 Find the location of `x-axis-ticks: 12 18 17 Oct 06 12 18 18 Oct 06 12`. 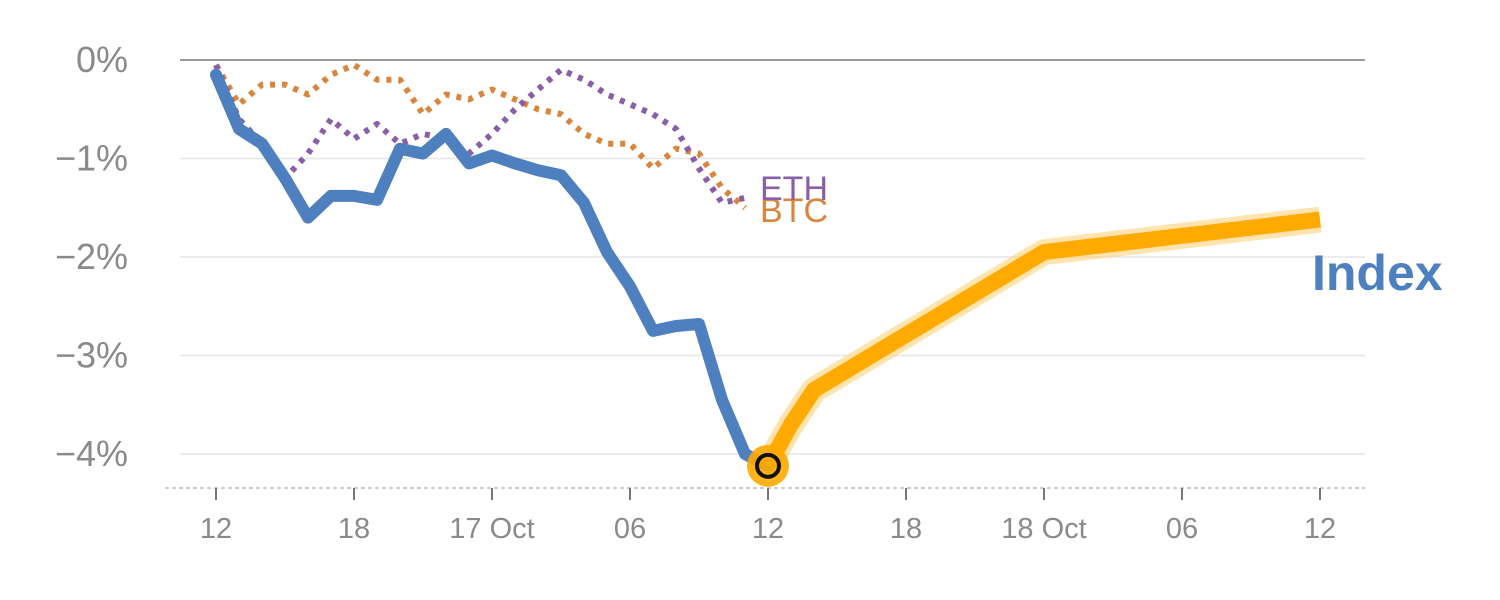

x-axis-ticks: 12 18 17 Oct 06 12 18 18 Oct 06 12 is located at coordinates (768, 516).